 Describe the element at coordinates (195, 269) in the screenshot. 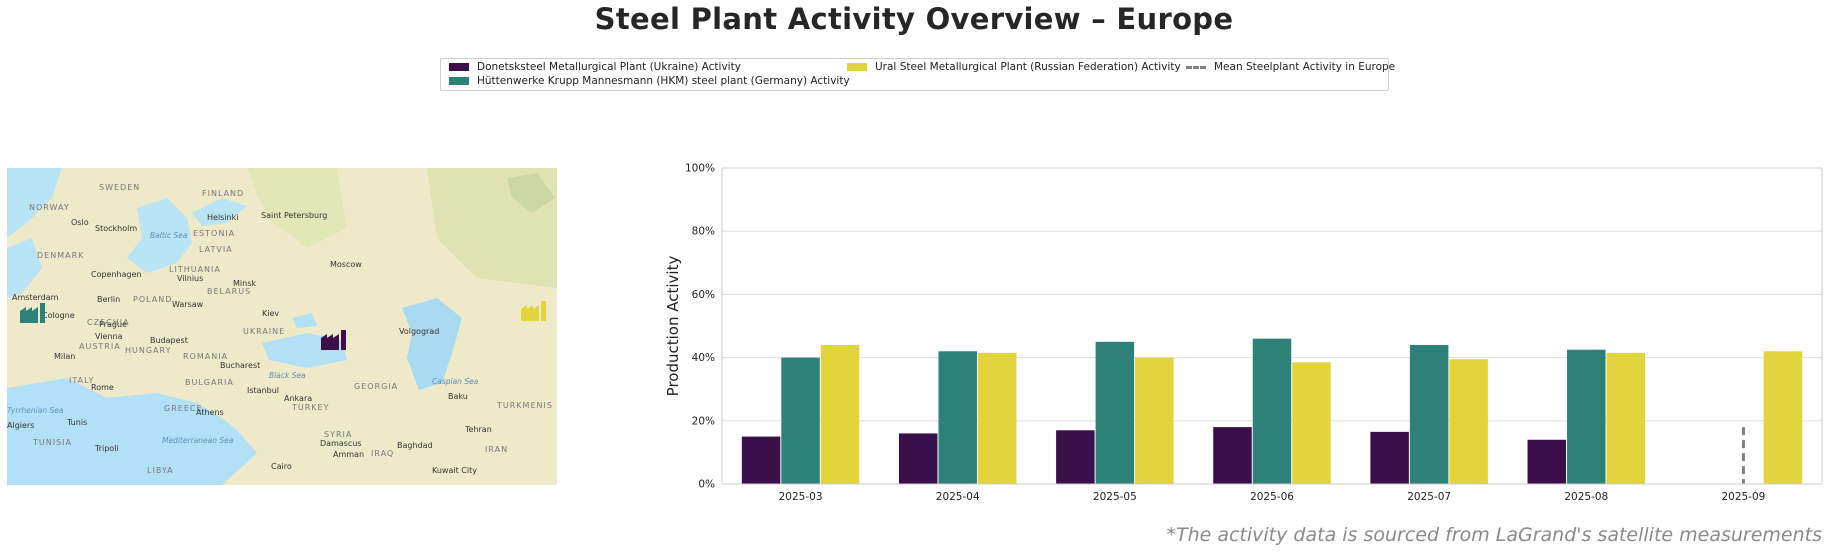

I see `map-country-label: LITHUANIA` at that location.